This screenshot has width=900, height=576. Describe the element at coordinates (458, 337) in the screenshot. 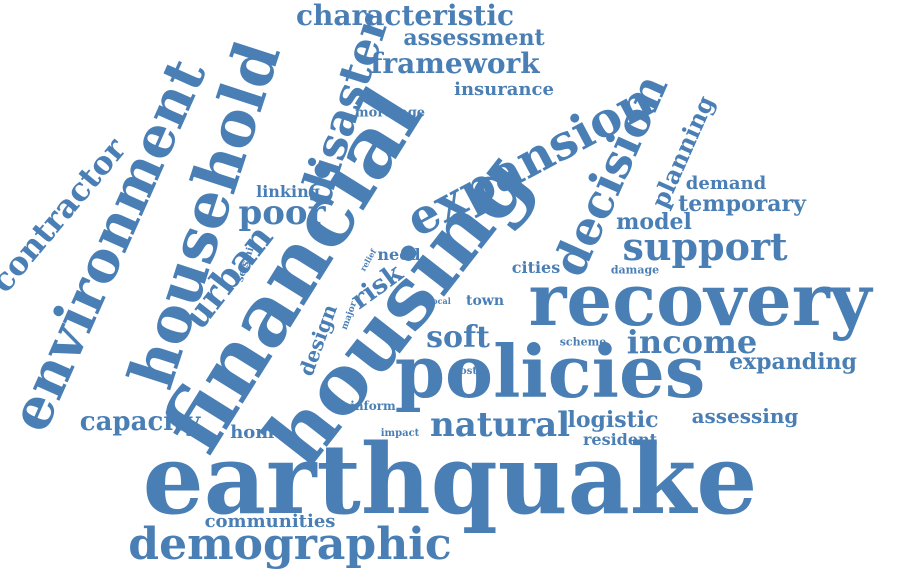

I see `word-soft: soft` at that location.